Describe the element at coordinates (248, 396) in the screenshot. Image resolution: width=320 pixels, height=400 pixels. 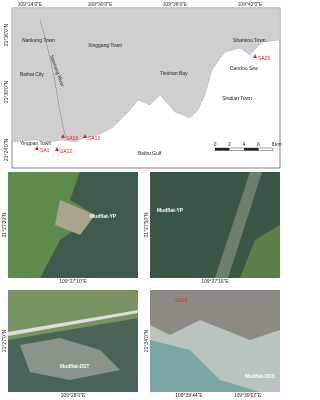
I see `lon-label: 109°39'52"E` at that location.